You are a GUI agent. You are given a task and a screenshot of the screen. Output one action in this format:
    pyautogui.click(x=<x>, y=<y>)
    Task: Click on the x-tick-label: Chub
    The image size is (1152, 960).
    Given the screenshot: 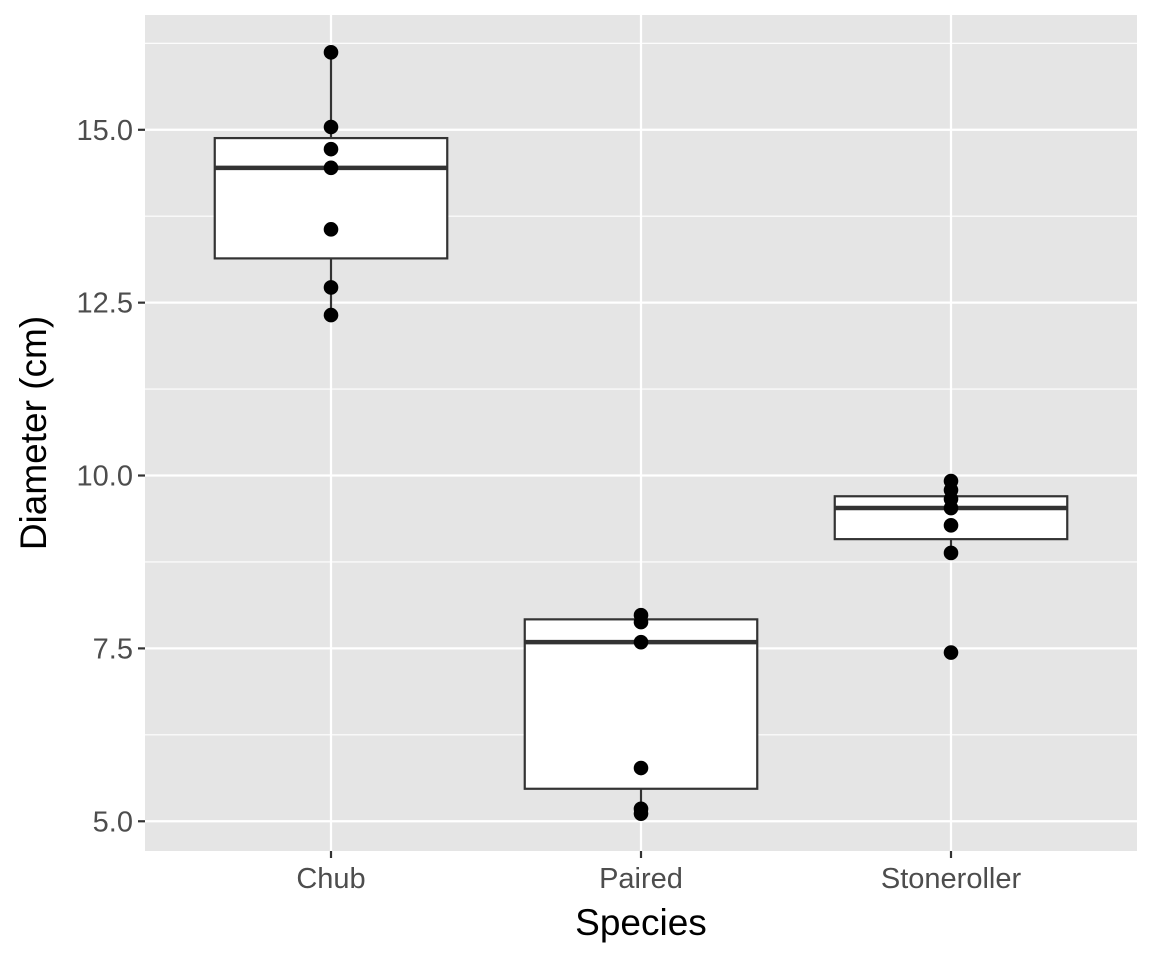 What is the action you would take?
    pyautogui.click(x=330, y=879)
    